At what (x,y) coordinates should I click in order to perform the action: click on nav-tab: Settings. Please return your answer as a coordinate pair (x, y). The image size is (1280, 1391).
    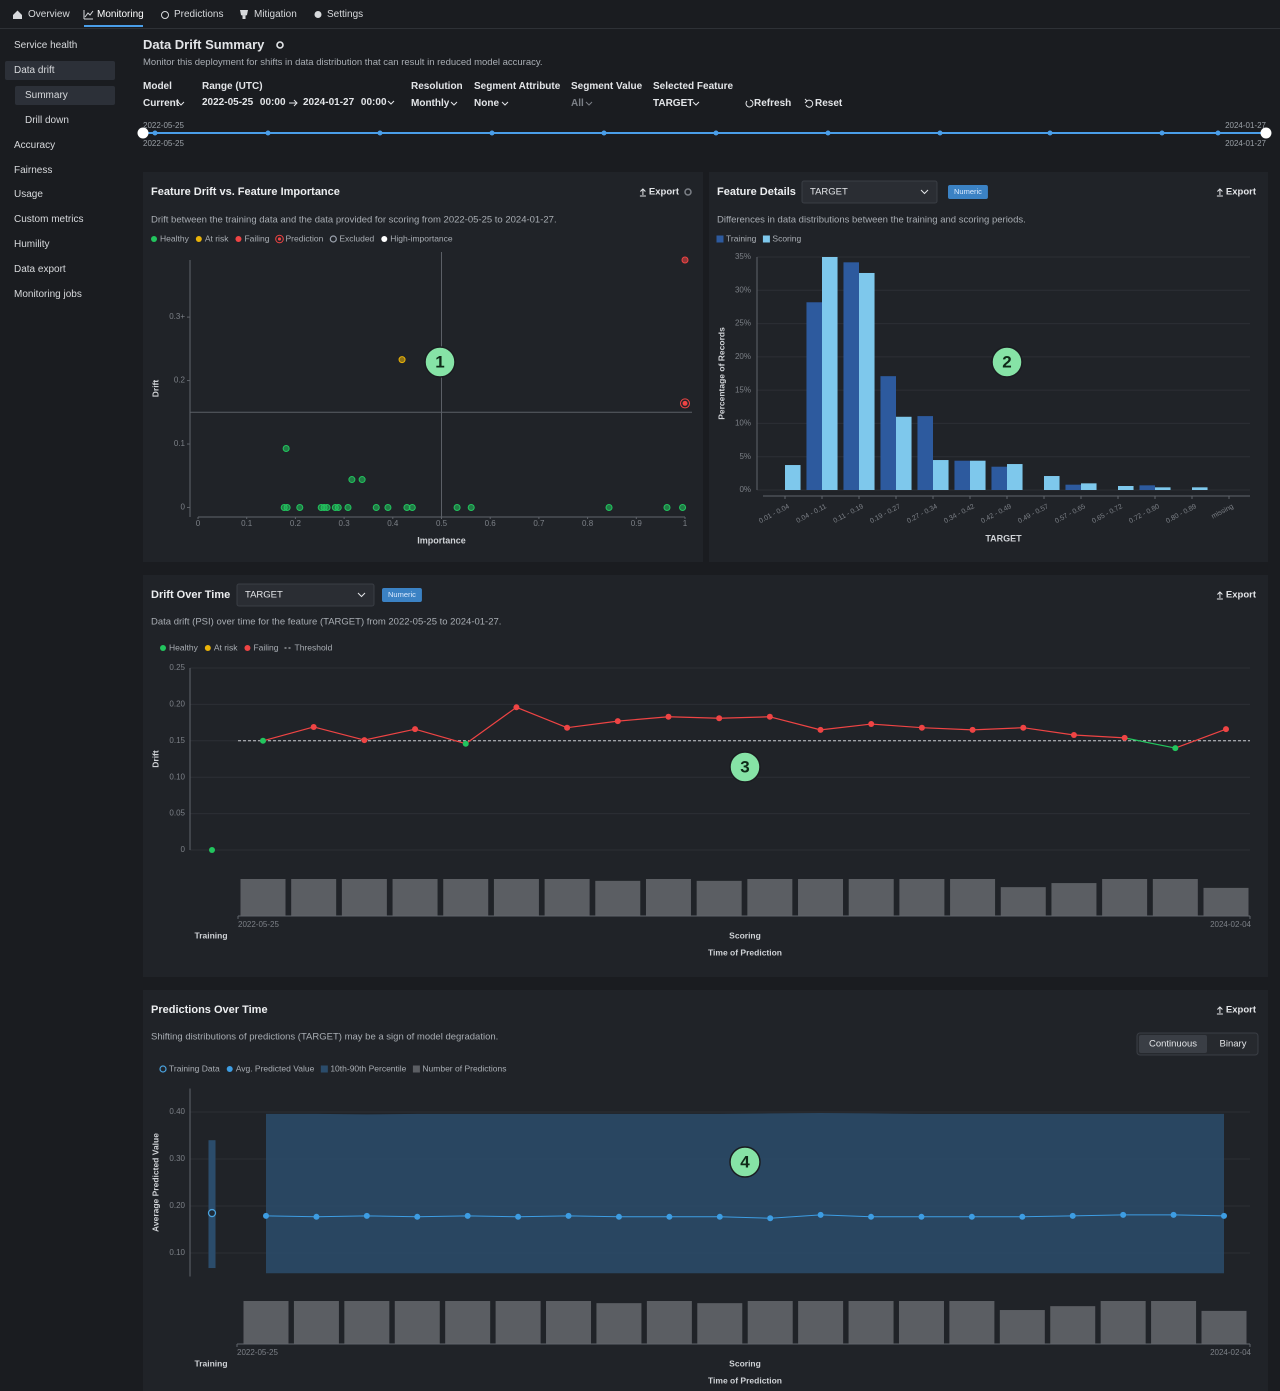
    Looking at the image, I should click on (345, 14).